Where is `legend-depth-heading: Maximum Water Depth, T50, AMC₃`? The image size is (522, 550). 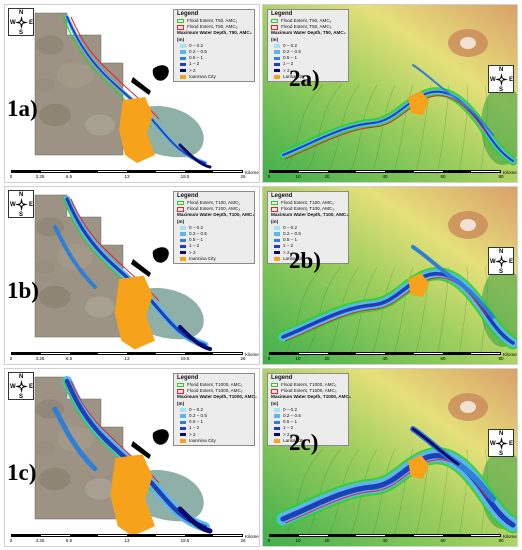
legend-depth-heading: Maximum Water Depth, T50, AMC₃ is located at coordinates (214, 33).